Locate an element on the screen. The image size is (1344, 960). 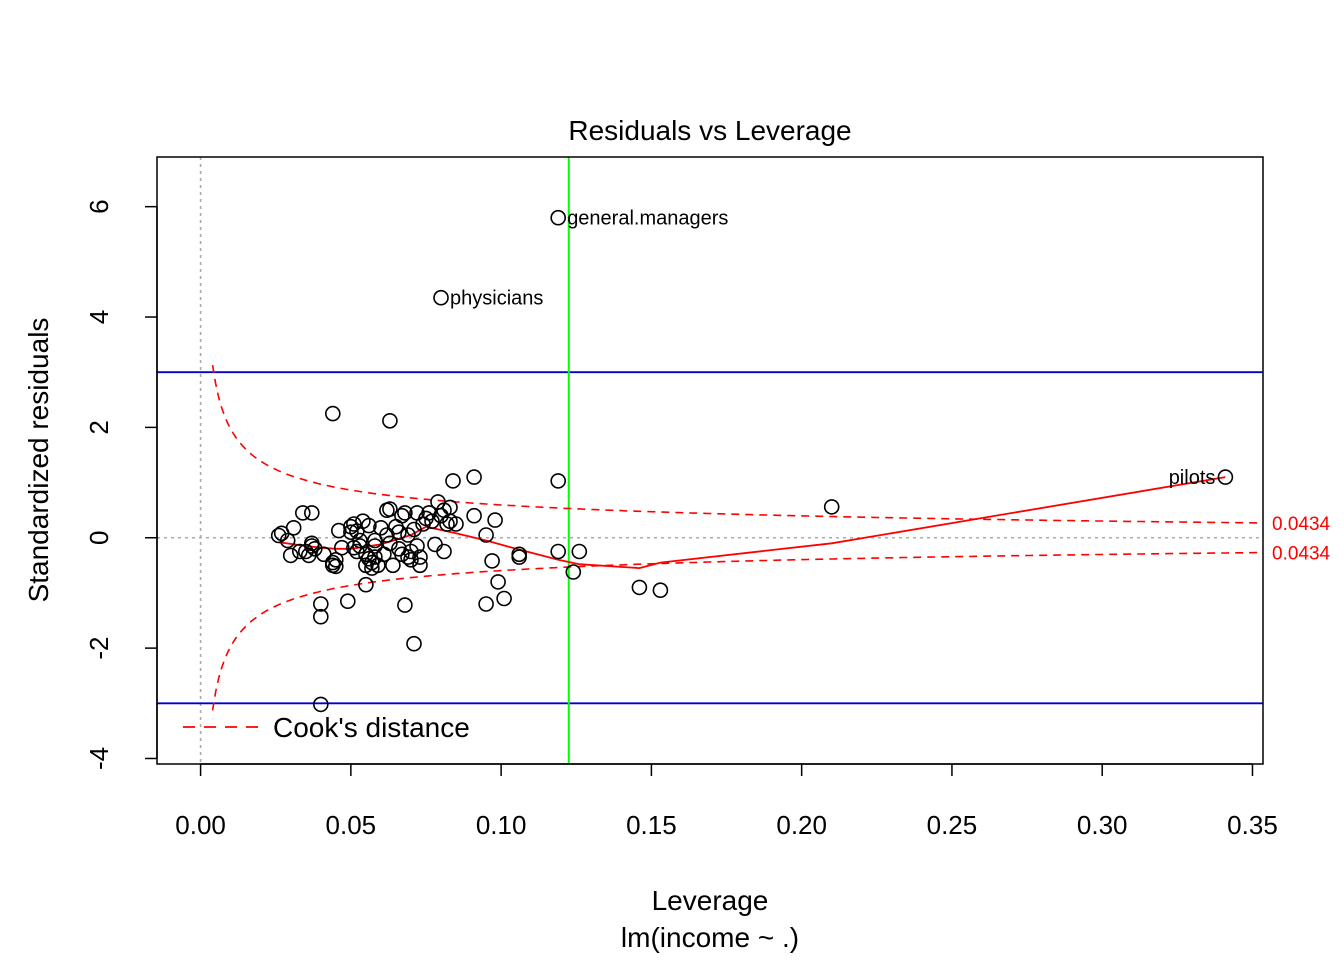
x-tick-label: 0.10 is located at coordinates (501, 825).